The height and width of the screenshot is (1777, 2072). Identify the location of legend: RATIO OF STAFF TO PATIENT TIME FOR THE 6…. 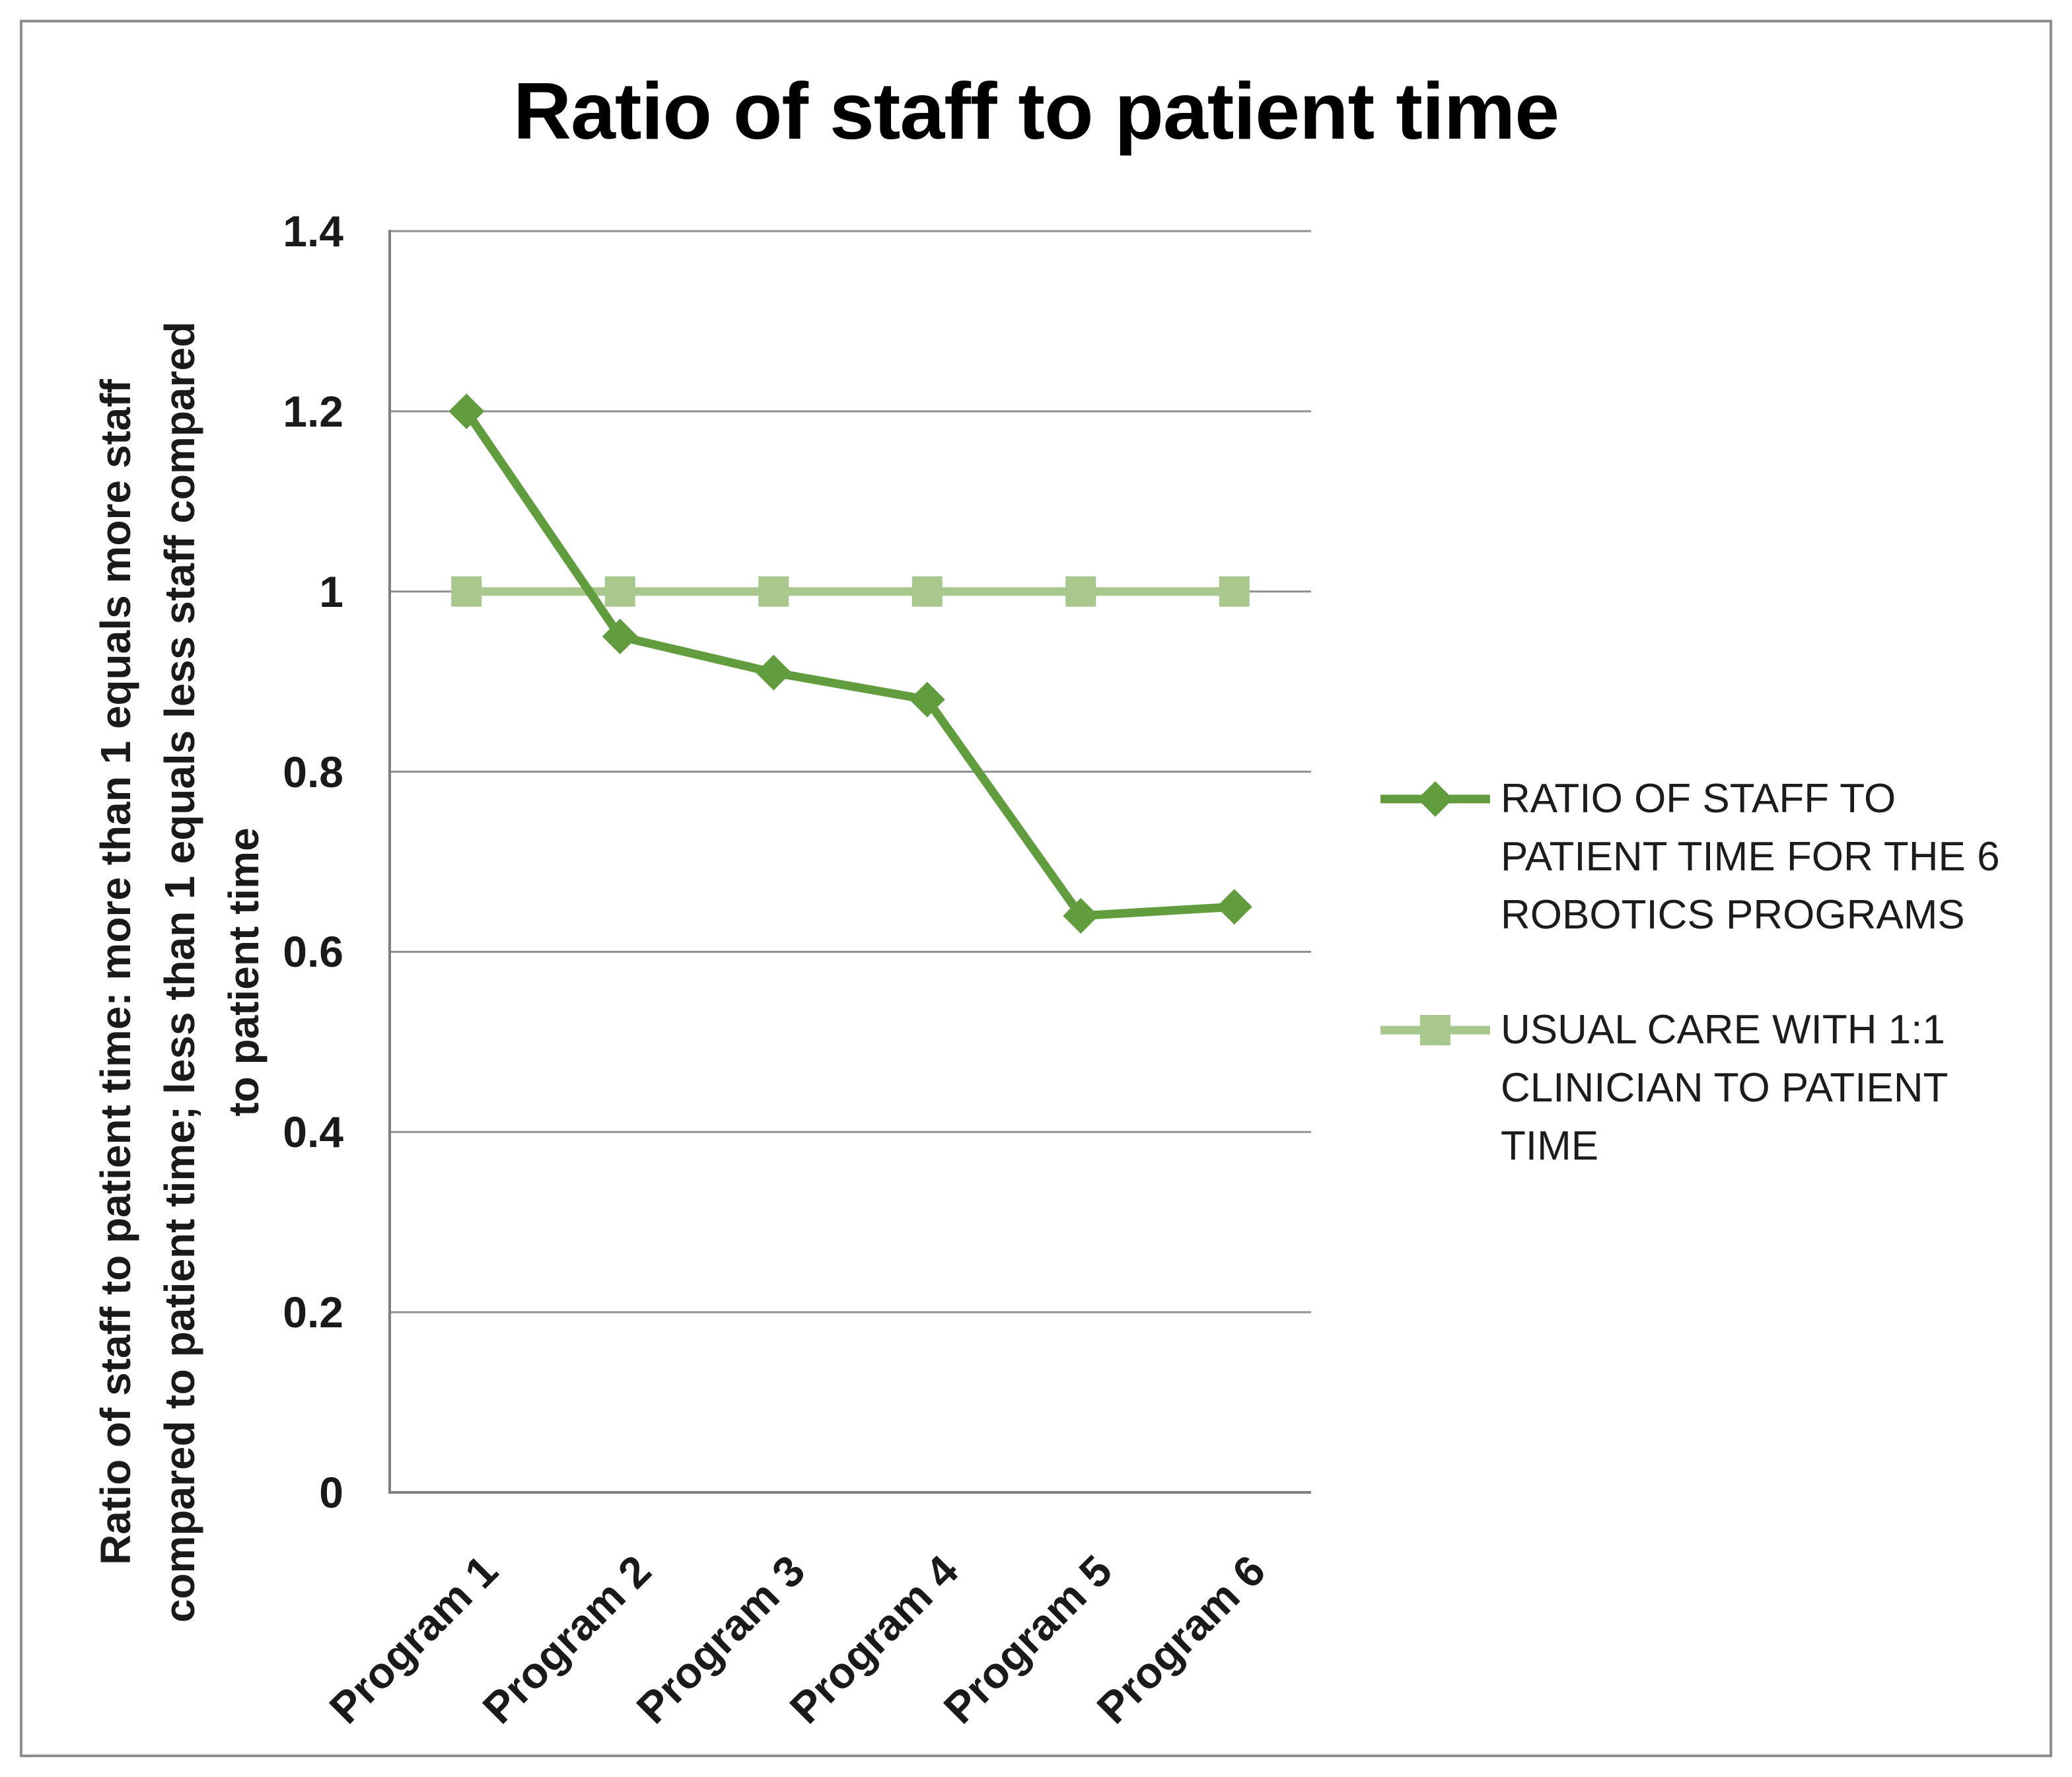
(1712, 1001).